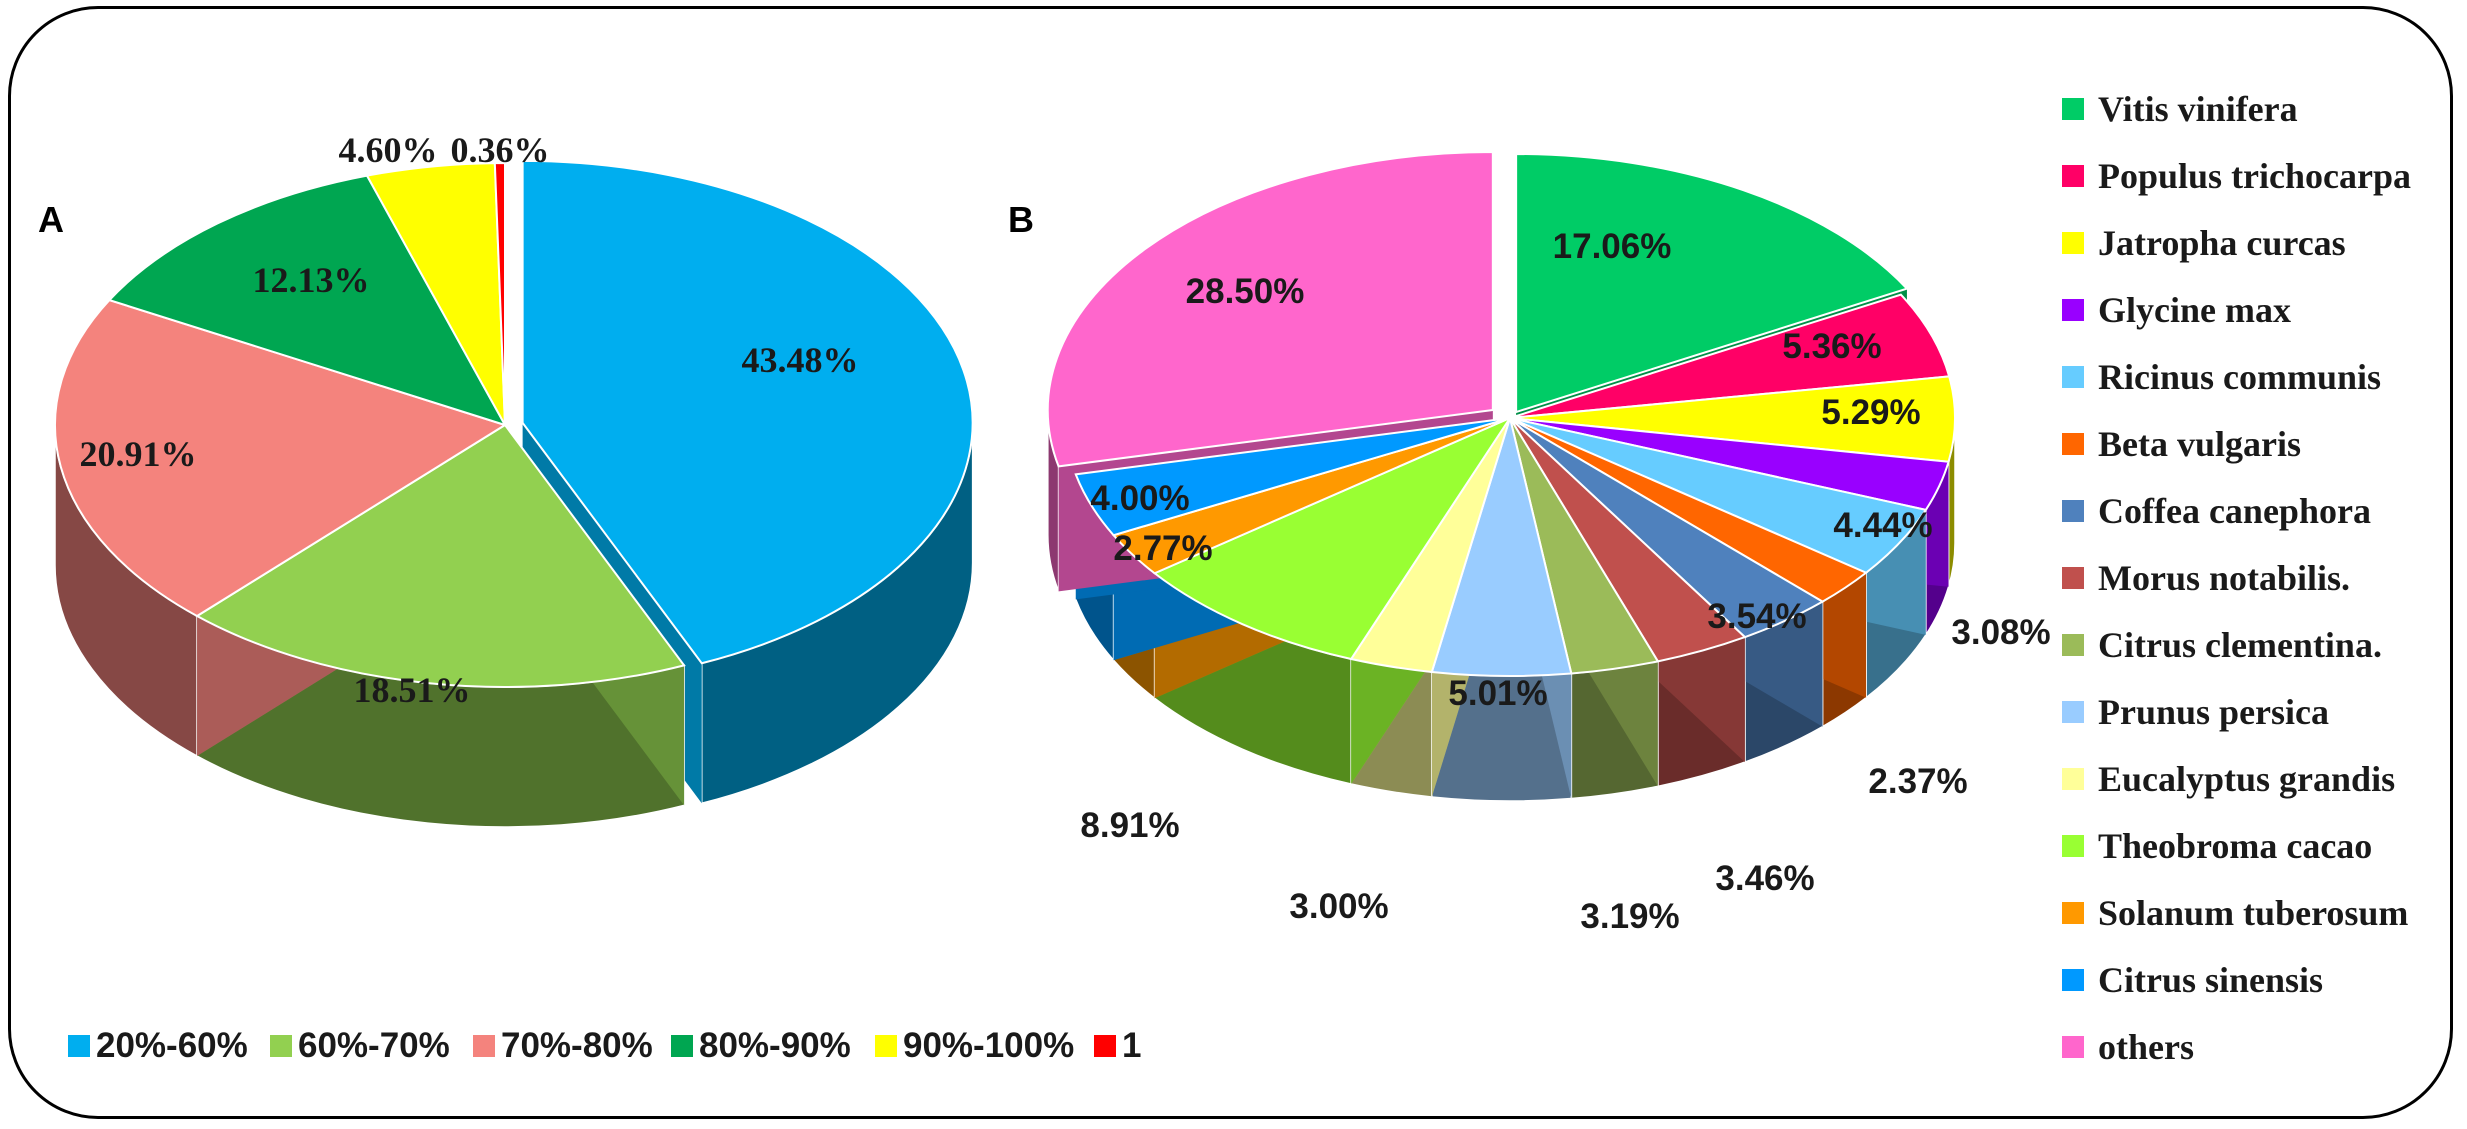 Image resolution: width=2467 pixels, height=1129 pixels. Describe the element at coordinates (2210, 980) in the screenshot. I see `legend-b-label-citrus-sinensis: Citrus sinensis` at that location.